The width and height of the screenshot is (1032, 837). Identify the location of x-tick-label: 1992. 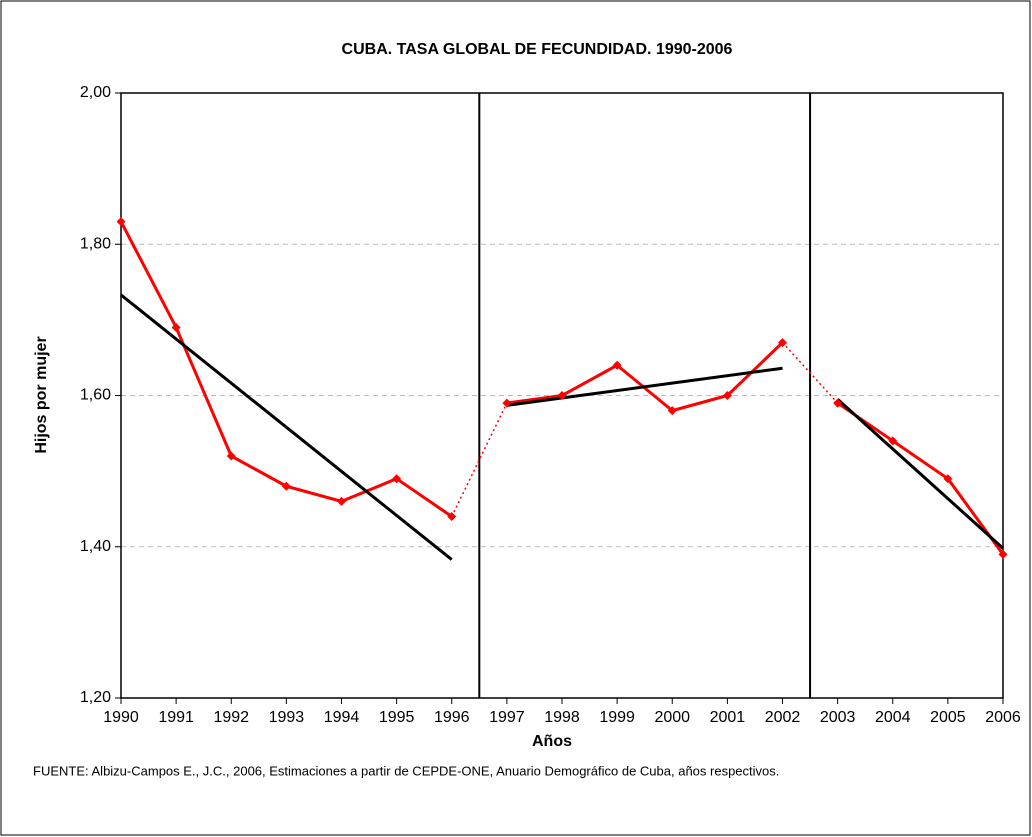
(231, 717).